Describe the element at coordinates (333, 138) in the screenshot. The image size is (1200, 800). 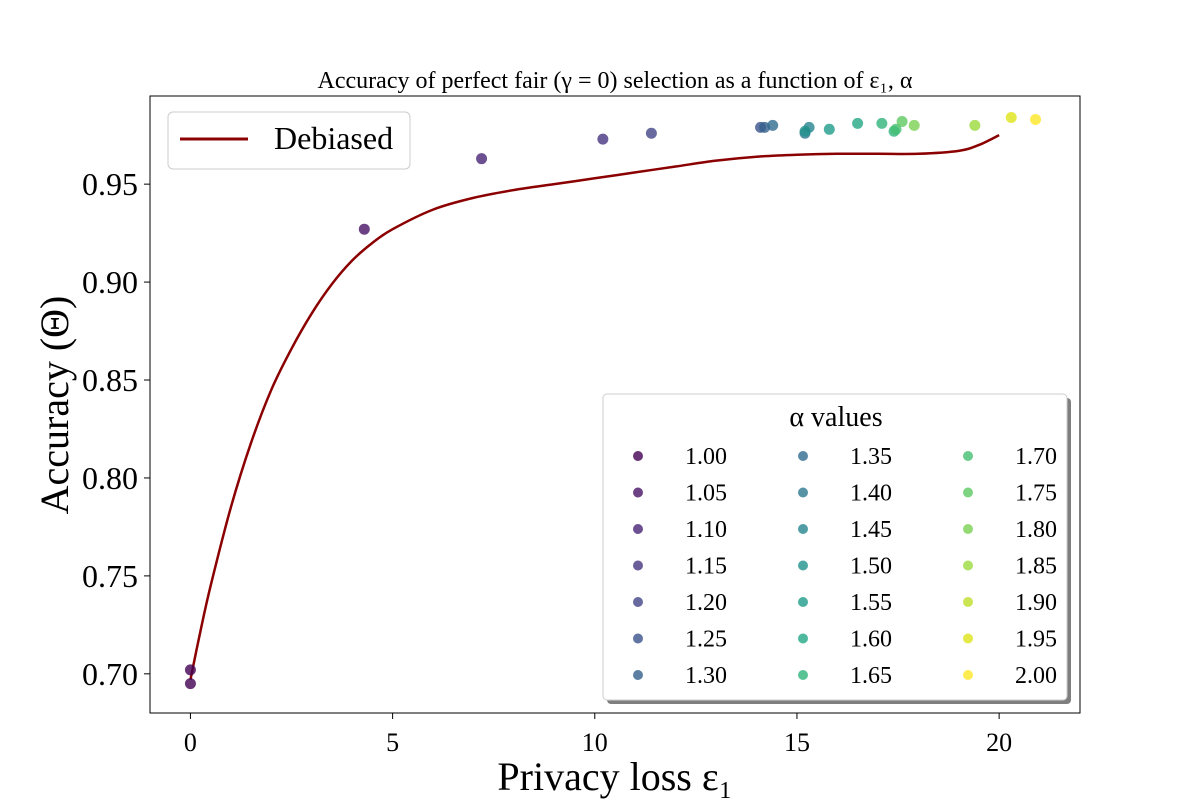
I see `line-legend-label: Debiased` at that location.